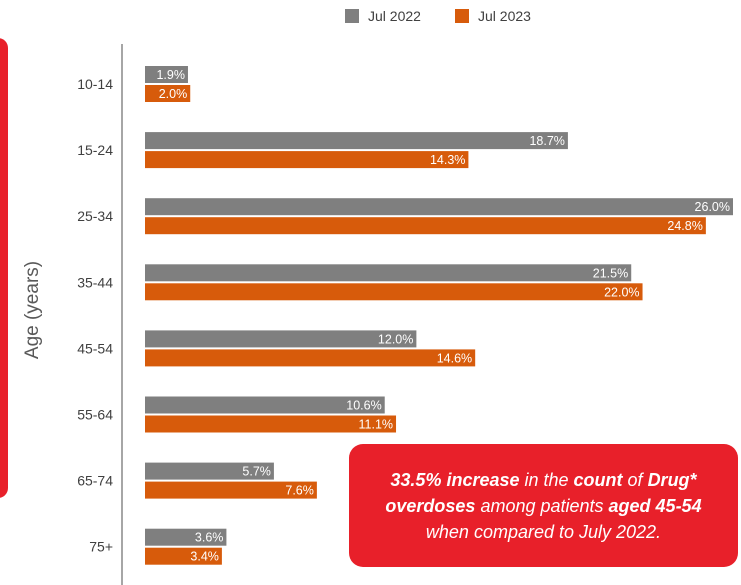  What do you see at coordinates (363, 406) in the screenshot?
I see `bar-value-label: 10.6%` at bounding box center [363, 406].